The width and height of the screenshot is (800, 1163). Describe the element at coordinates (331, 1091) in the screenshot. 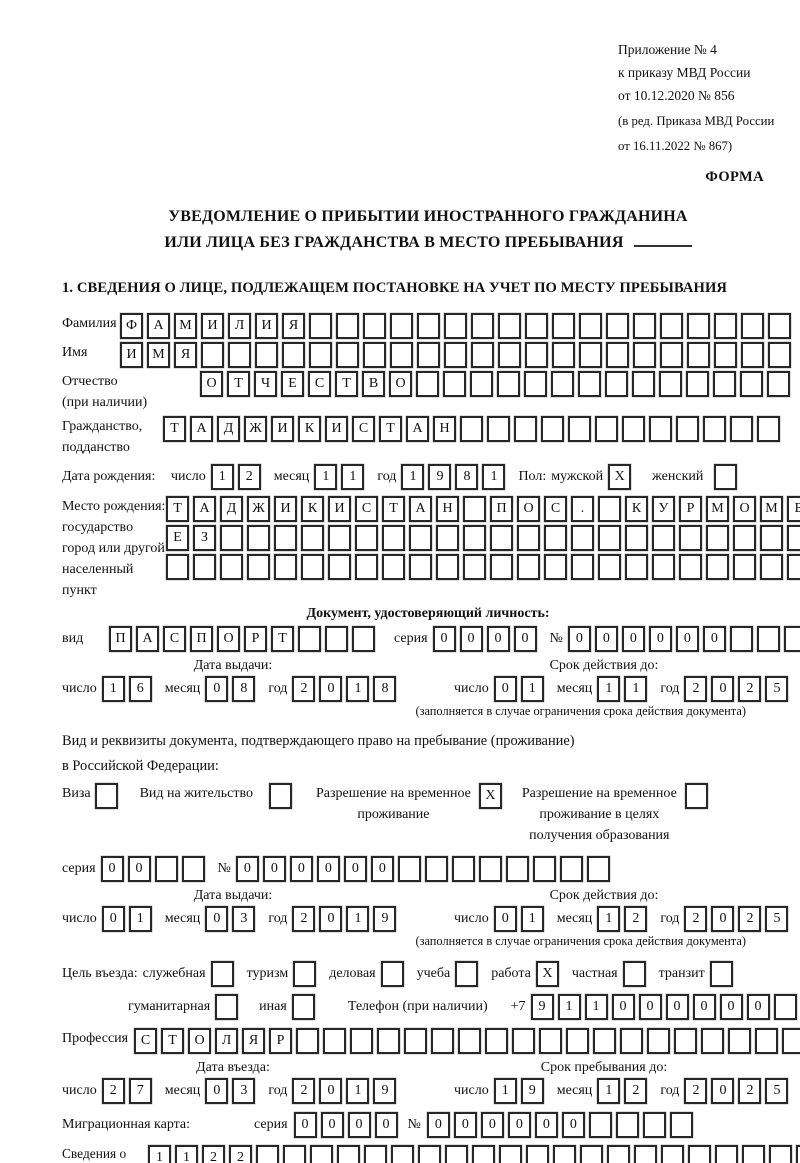

I see `entry-year-cell: 0` at that location.